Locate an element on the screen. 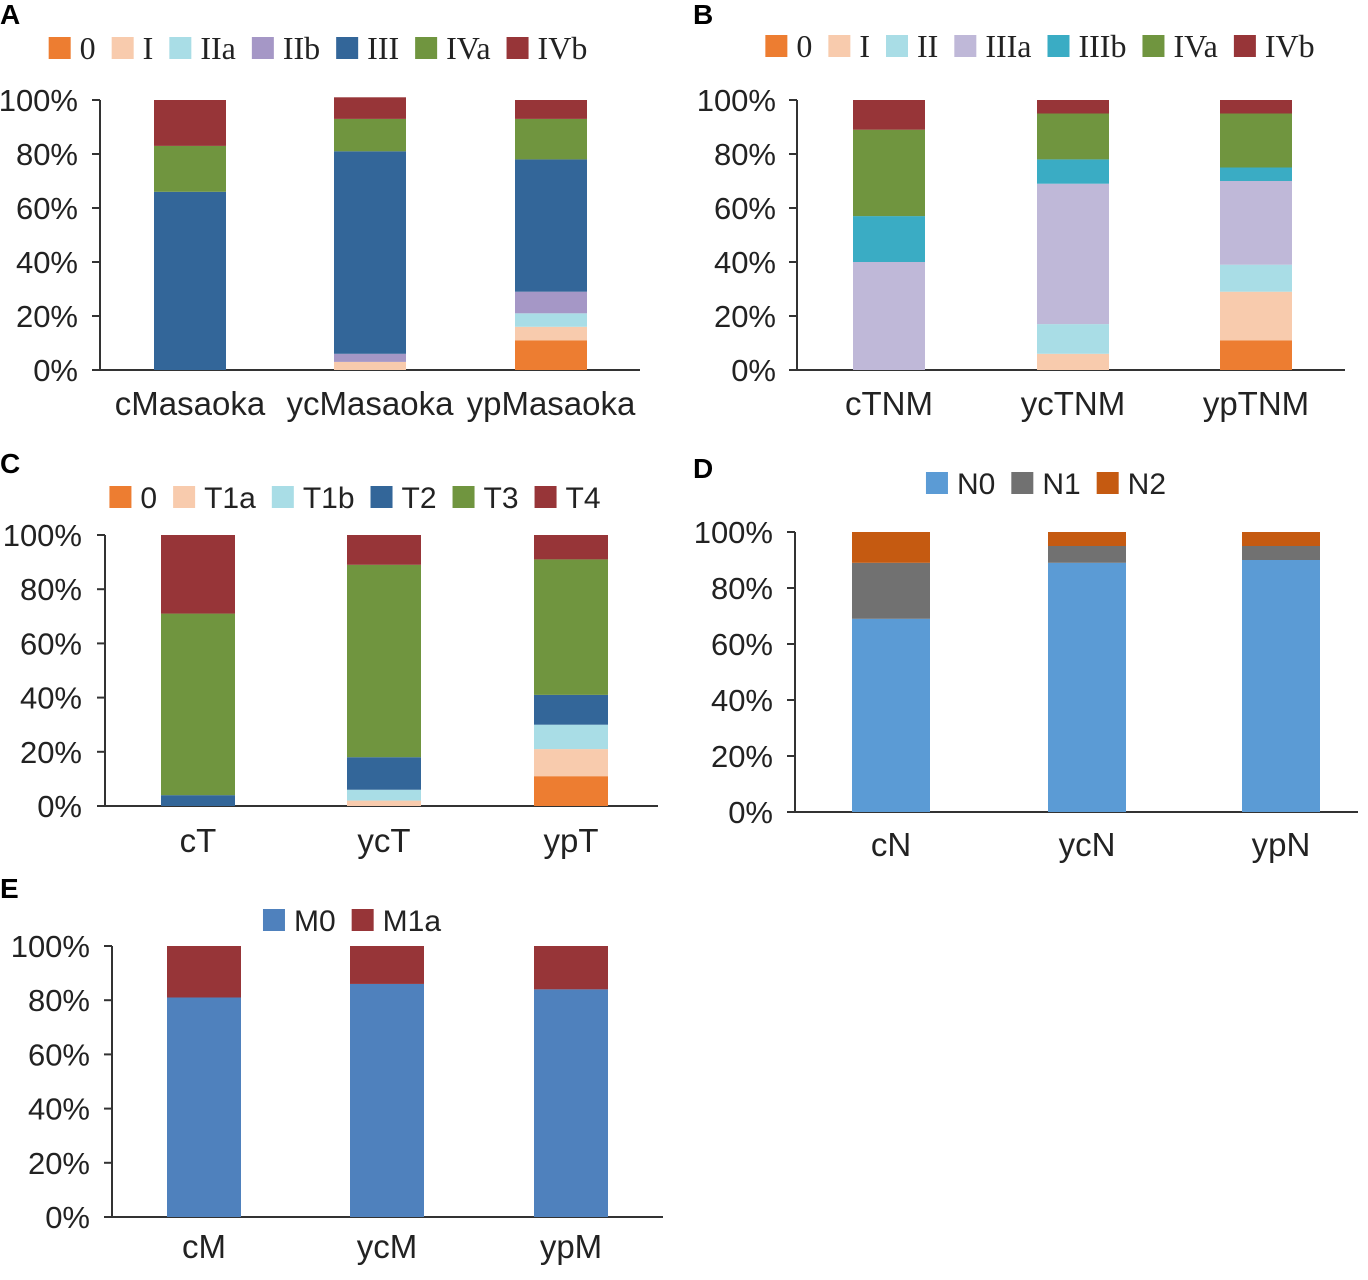  legend-swatch-N1 is located at coordinates (1022, 483).